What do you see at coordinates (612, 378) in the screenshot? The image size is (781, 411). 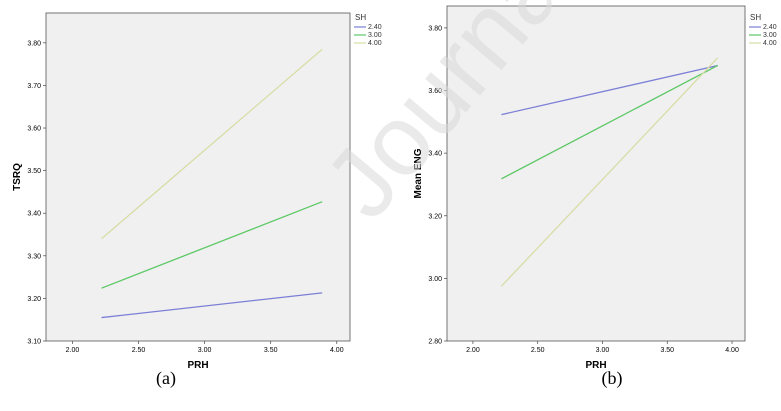 I see `panel-caption: (b)` at bounding box center [612, 378].